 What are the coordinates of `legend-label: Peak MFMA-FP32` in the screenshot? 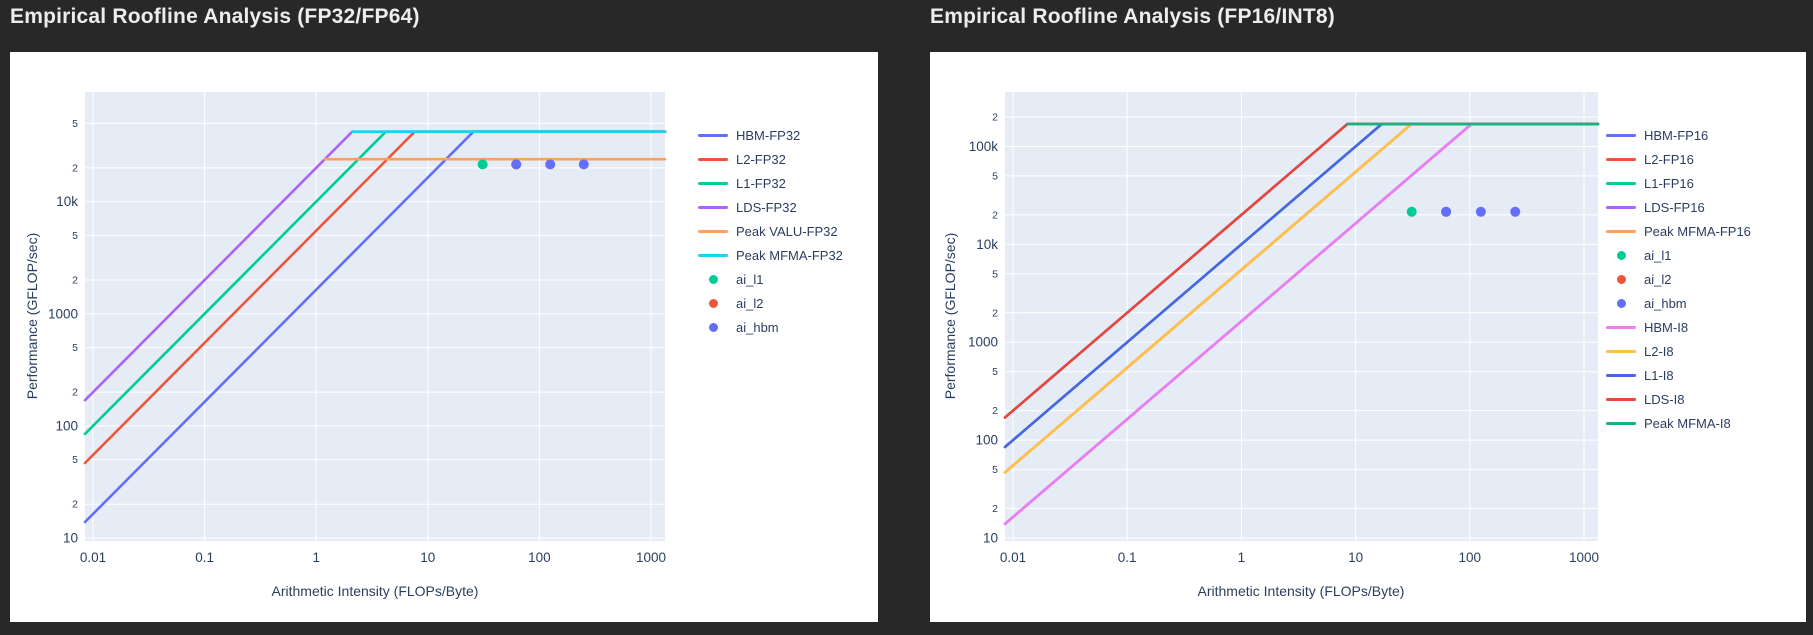 It's located at (789, 255).